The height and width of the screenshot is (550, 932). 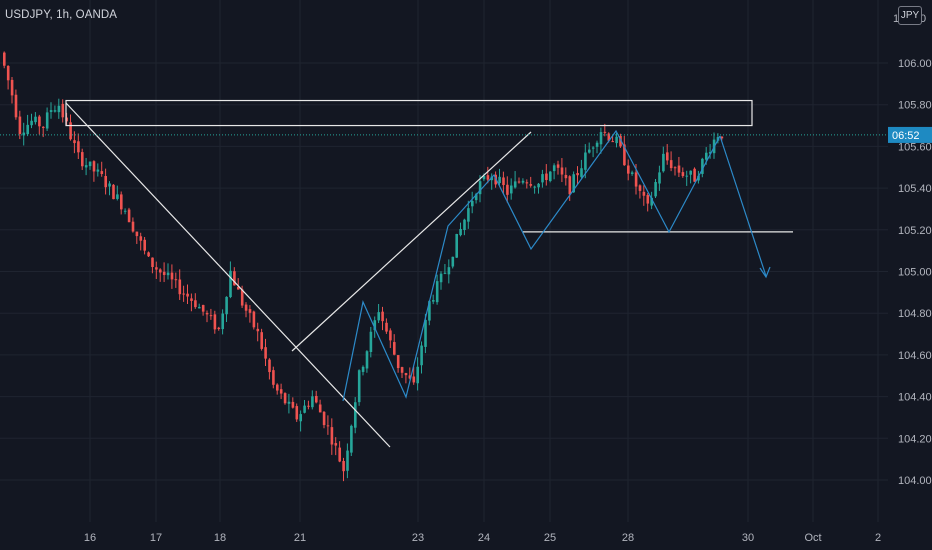 What do you see at coordinates (748, 538) in the screenshot?
I see `time-tick-label: 30` at bounding box center [748, 538].